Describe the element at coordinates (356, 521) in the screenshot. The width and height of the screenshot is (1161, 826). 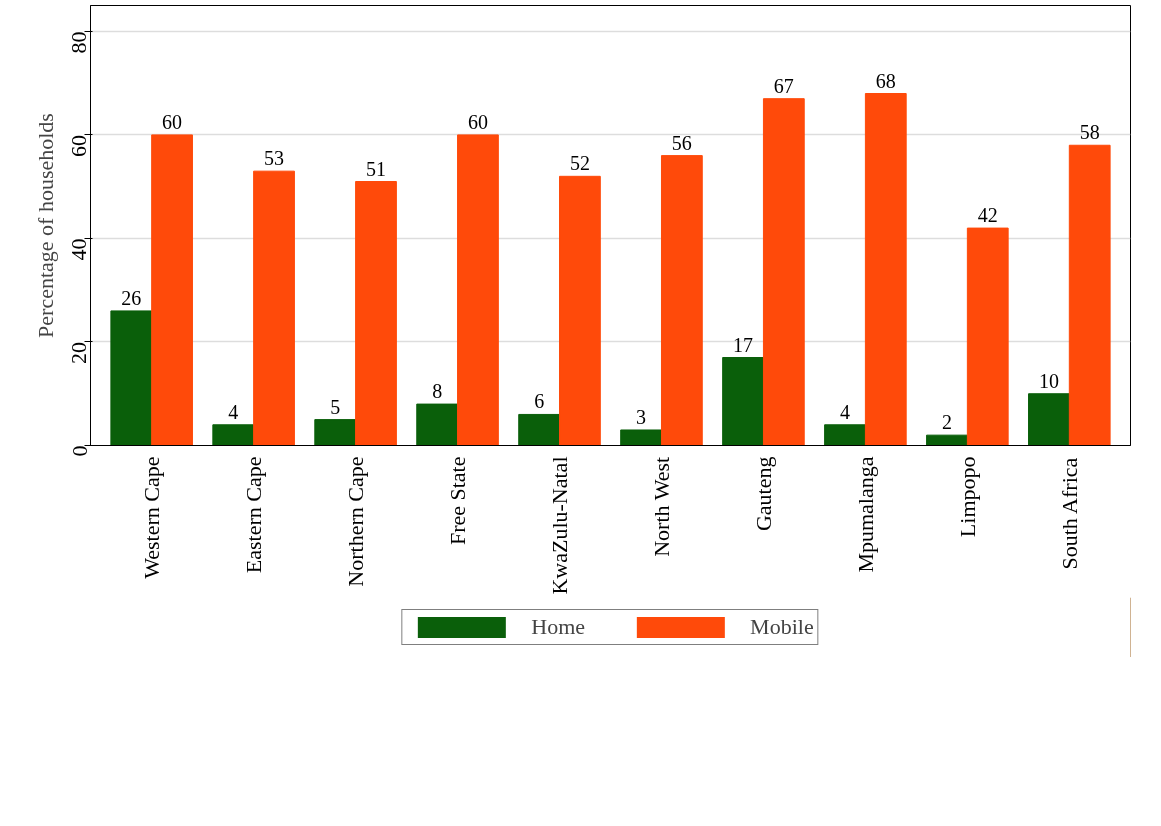
I see `x-tick-label: Northern Cape` at that location.